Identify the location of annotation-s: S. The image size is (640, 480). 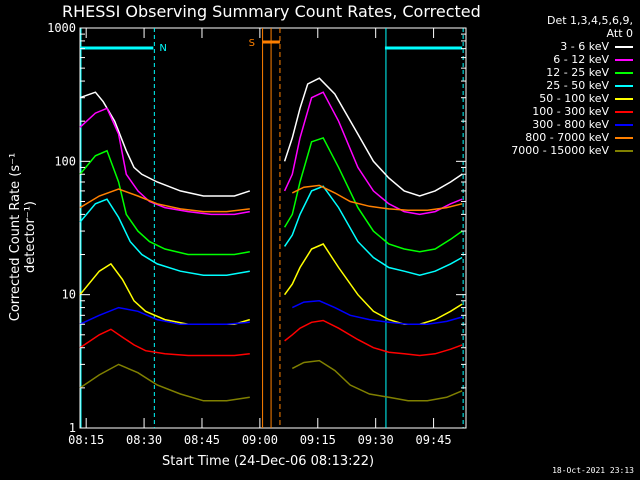
(252, 43).